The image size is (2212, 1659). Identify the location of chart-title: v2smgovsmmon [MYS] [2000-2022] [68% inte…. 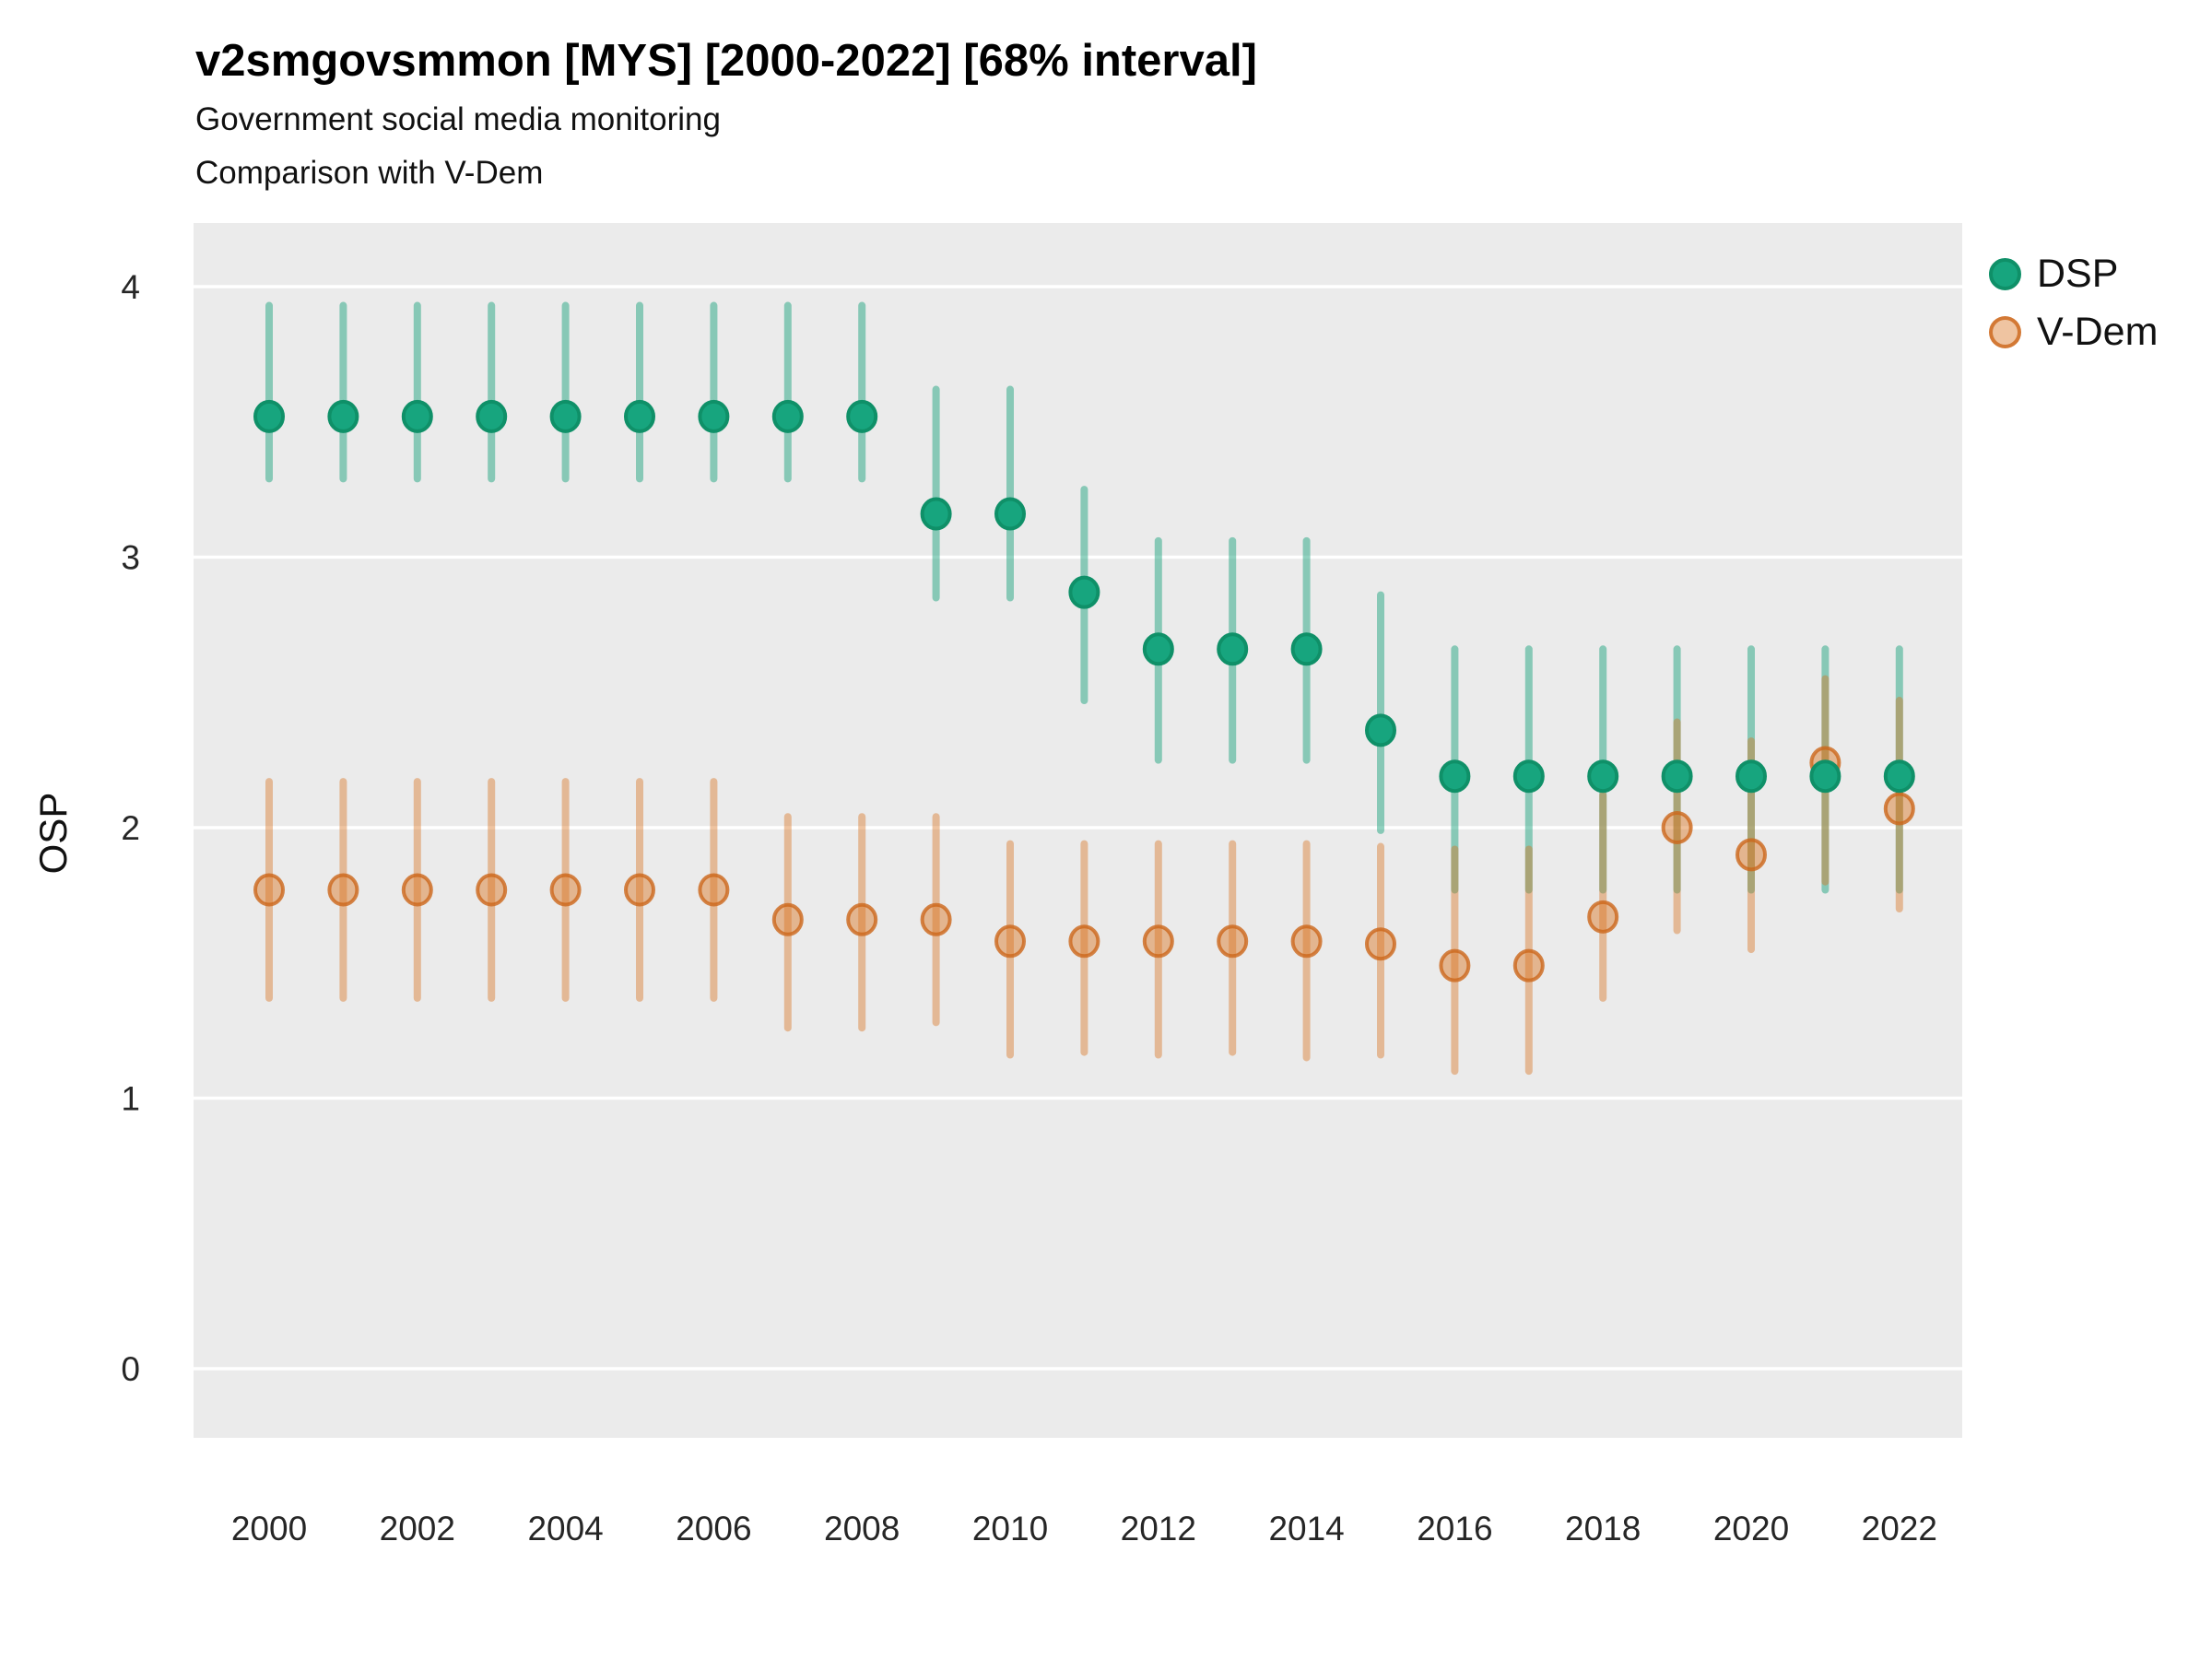
(726, 61).